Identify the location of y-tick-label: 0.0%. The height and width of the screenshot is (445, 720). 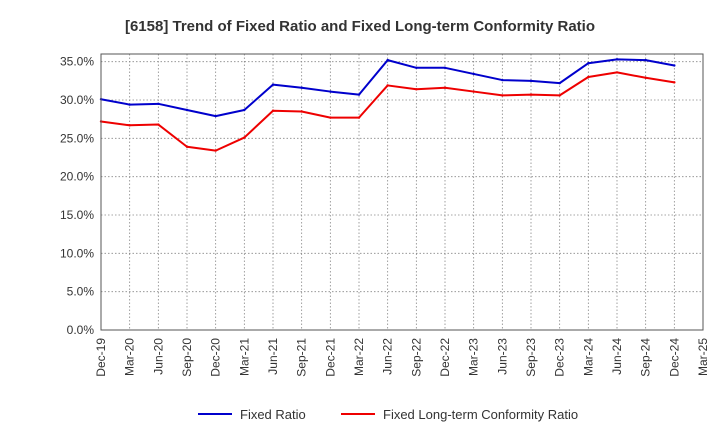
(81, 330).